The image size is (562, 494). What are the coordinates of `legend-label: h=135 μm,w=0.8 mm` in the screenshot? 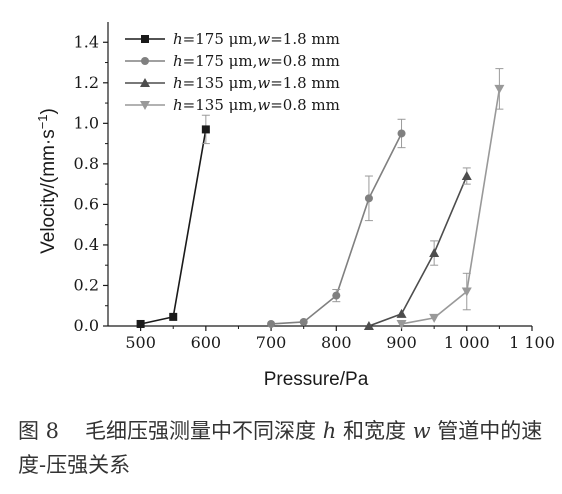 It's located at (256, 105).